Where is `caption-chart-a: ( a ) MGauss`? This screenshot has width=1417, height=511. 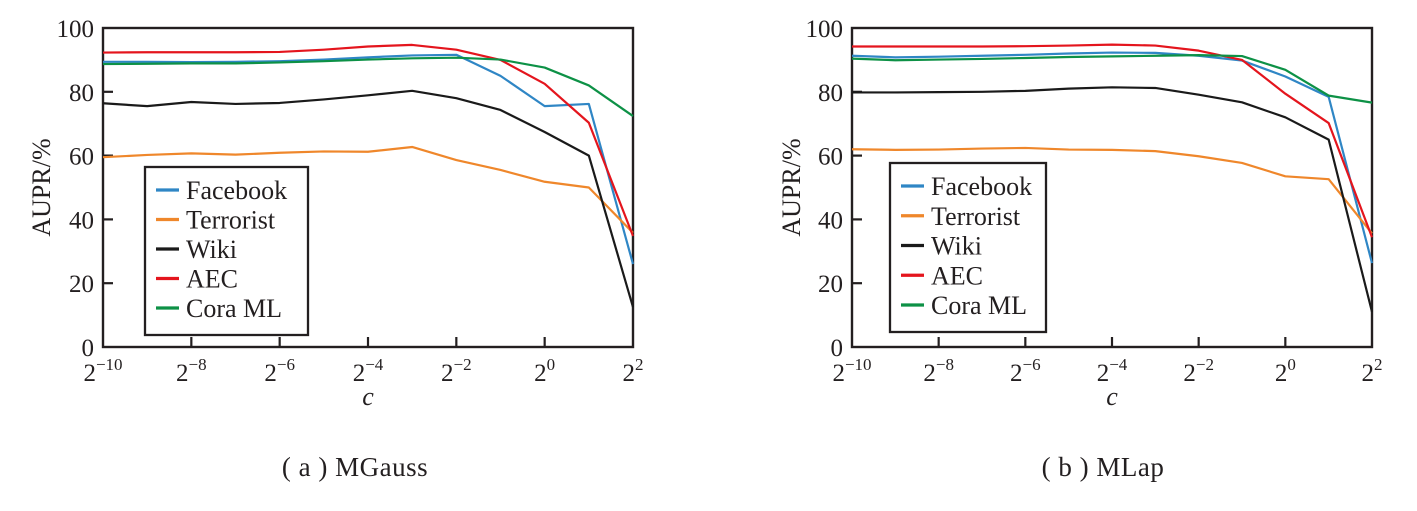 caption-chart-a: ( a ) MGauss is located at coordinates (355, 467).